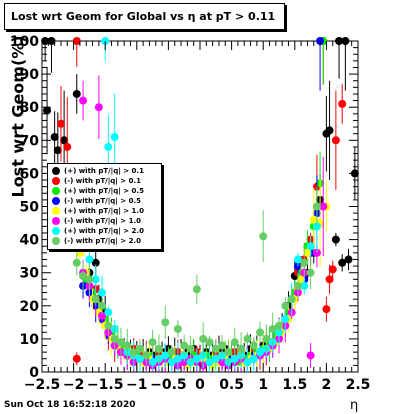  Describe the element at coordinates (102, 241) in the screenshot. I see `legend-label: (-) with pT/|q| > 2.0` at that location.